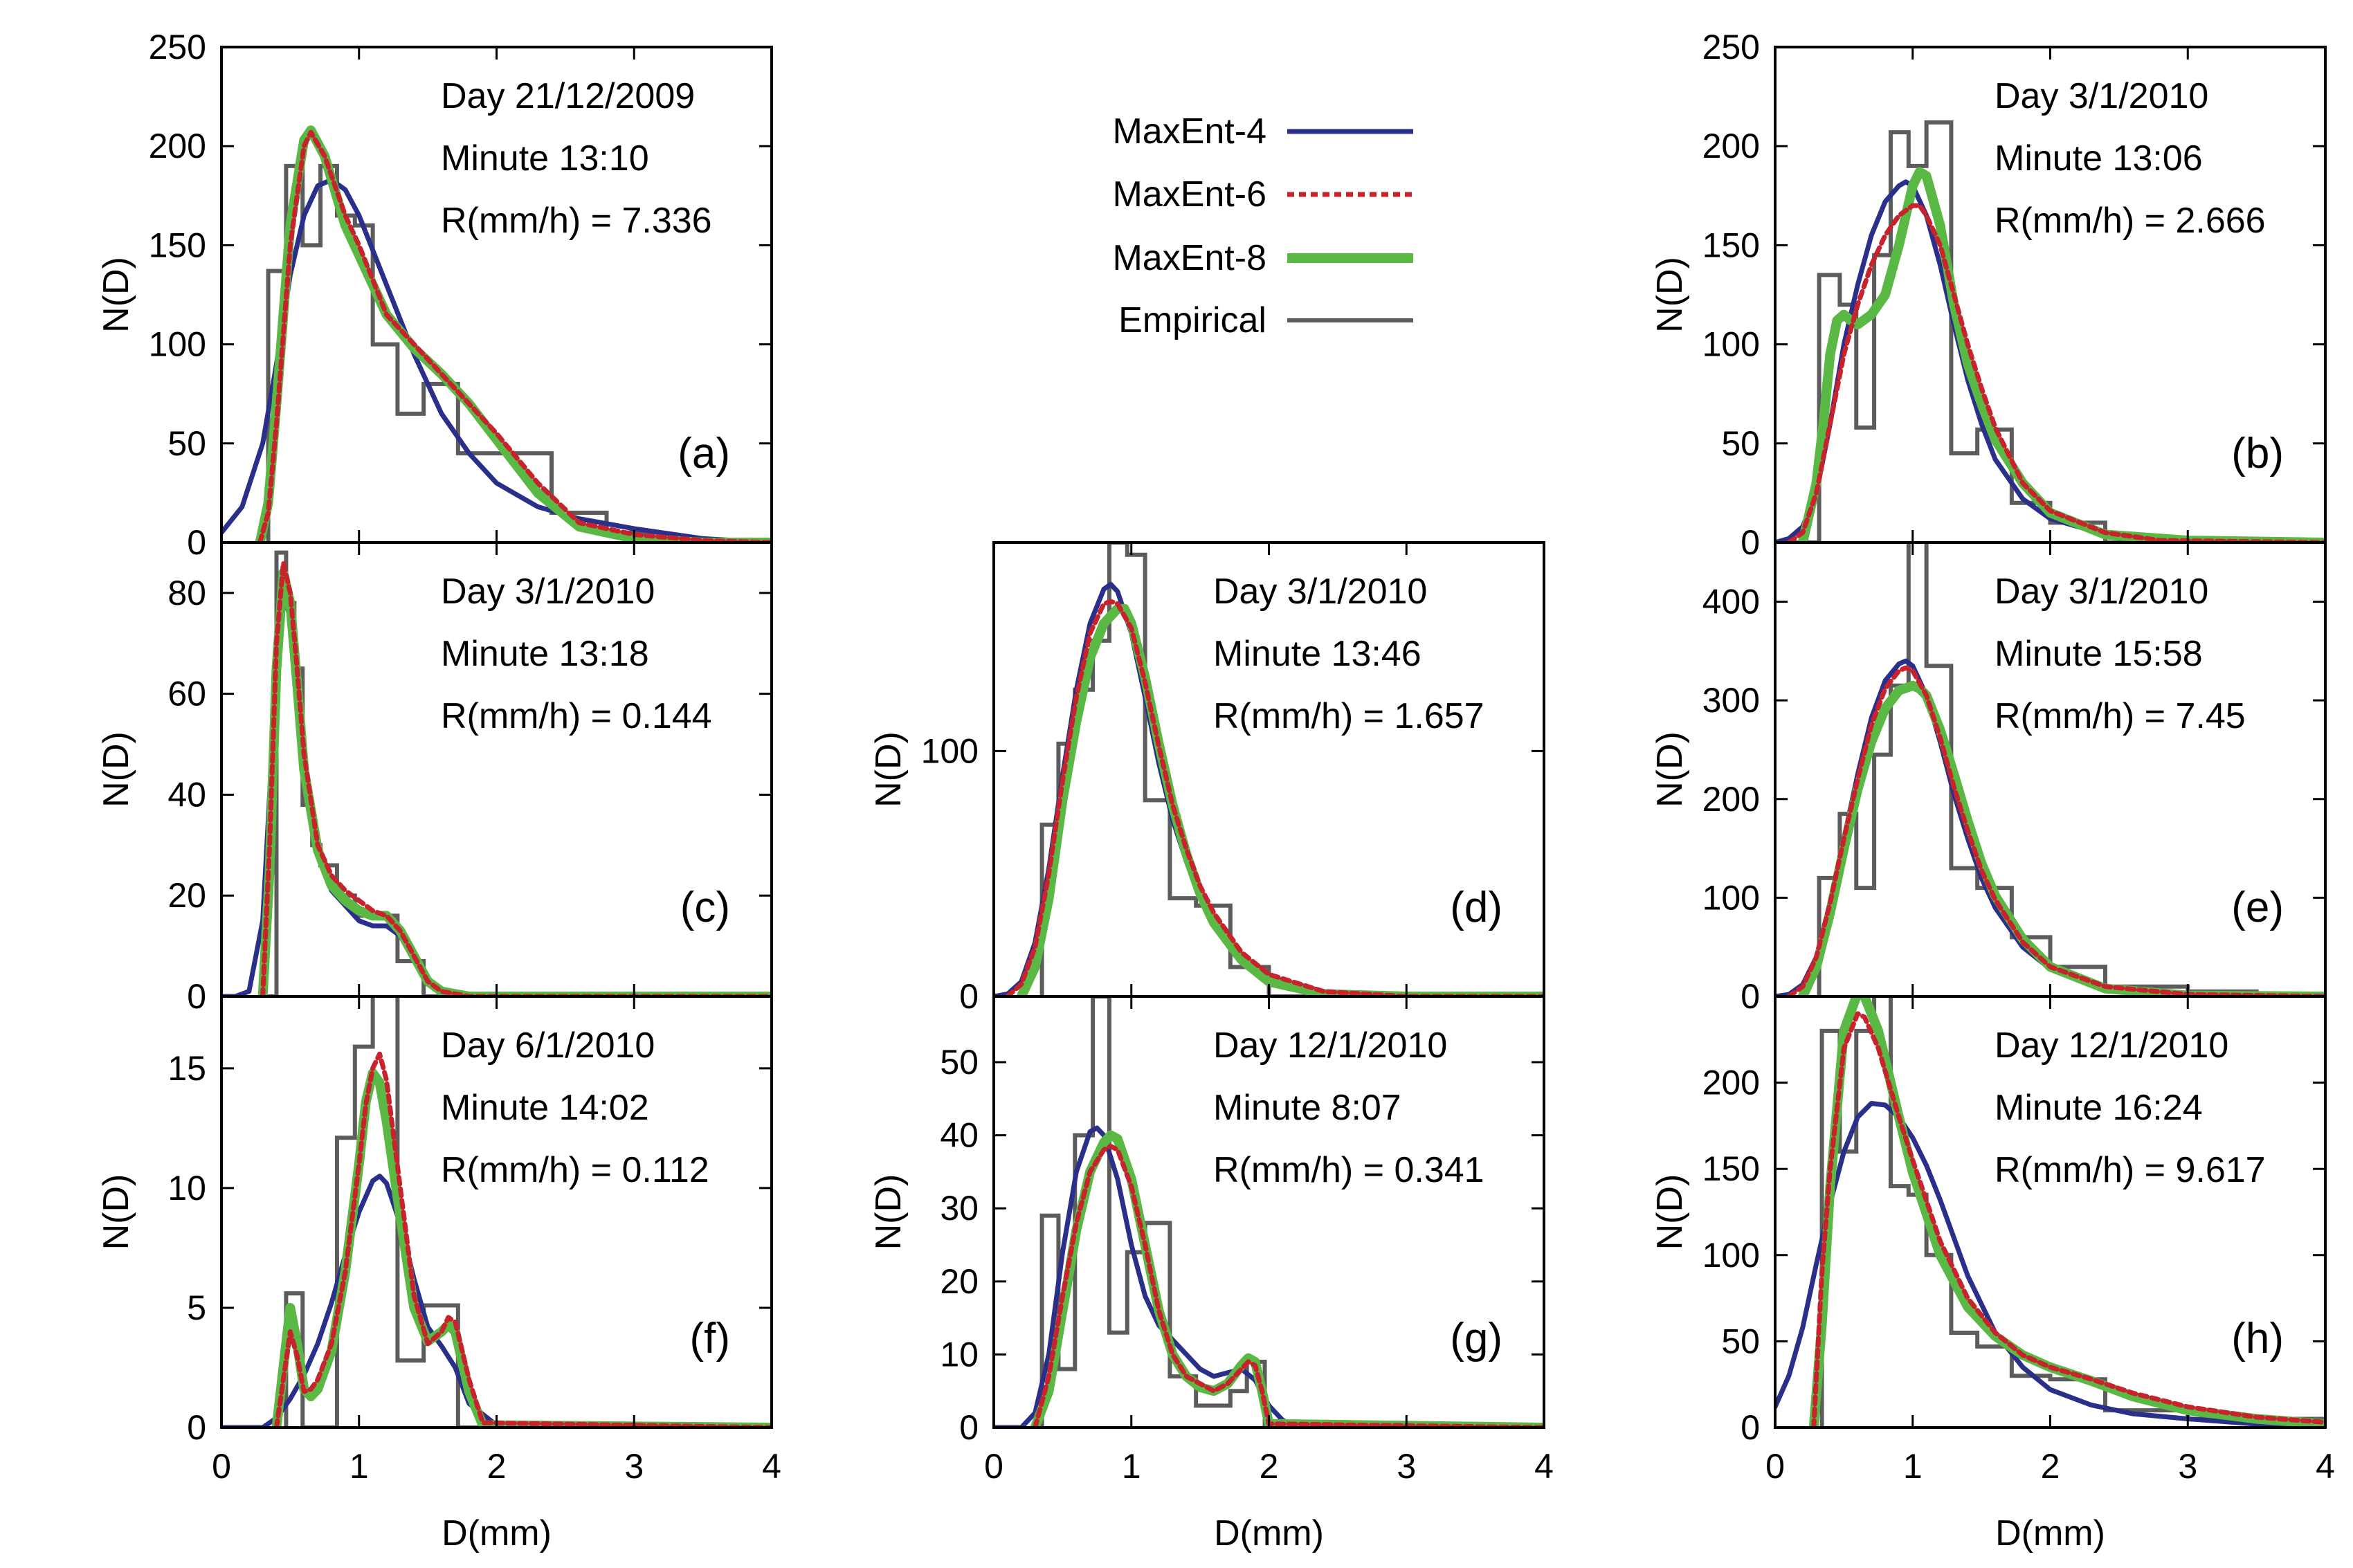 This screenshot has width=2353, height=1568. Describe the element at coordinates (1330, 1045) in the screenshot. I see `panel-annotation-line: Day 12/1/2010` at that location.